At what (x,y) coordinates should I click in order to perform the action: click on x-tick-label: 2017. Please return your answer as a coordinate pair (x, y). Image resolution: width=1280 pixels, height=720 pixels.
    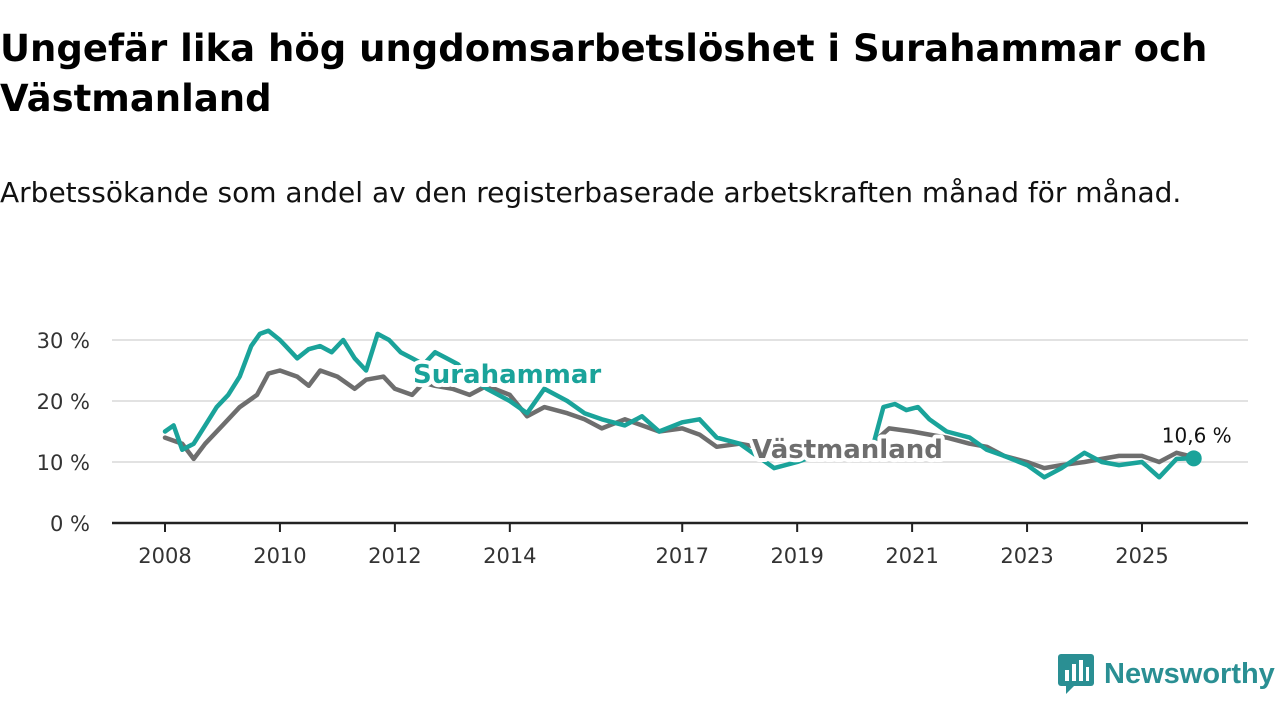
    Looking at the image, I should click on (682, 556).